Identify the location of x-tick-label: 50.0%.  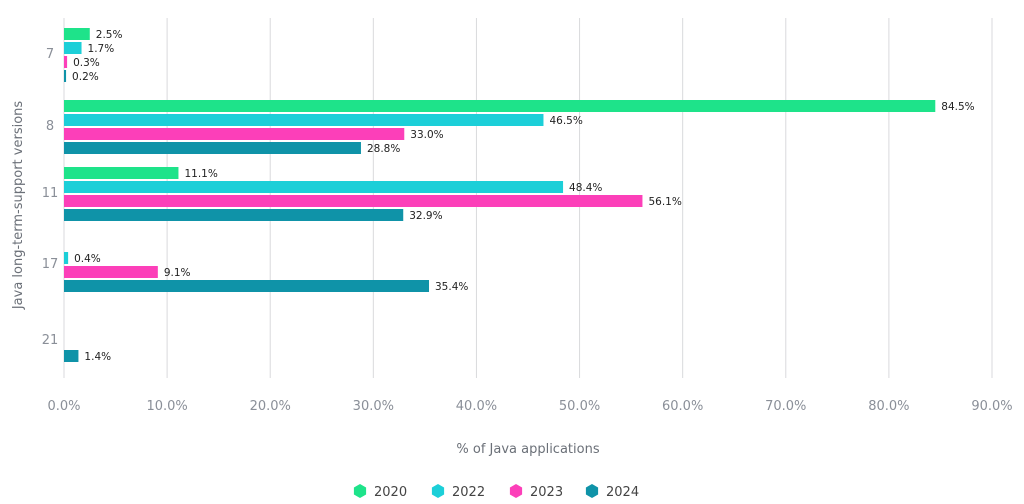
(579, 406).